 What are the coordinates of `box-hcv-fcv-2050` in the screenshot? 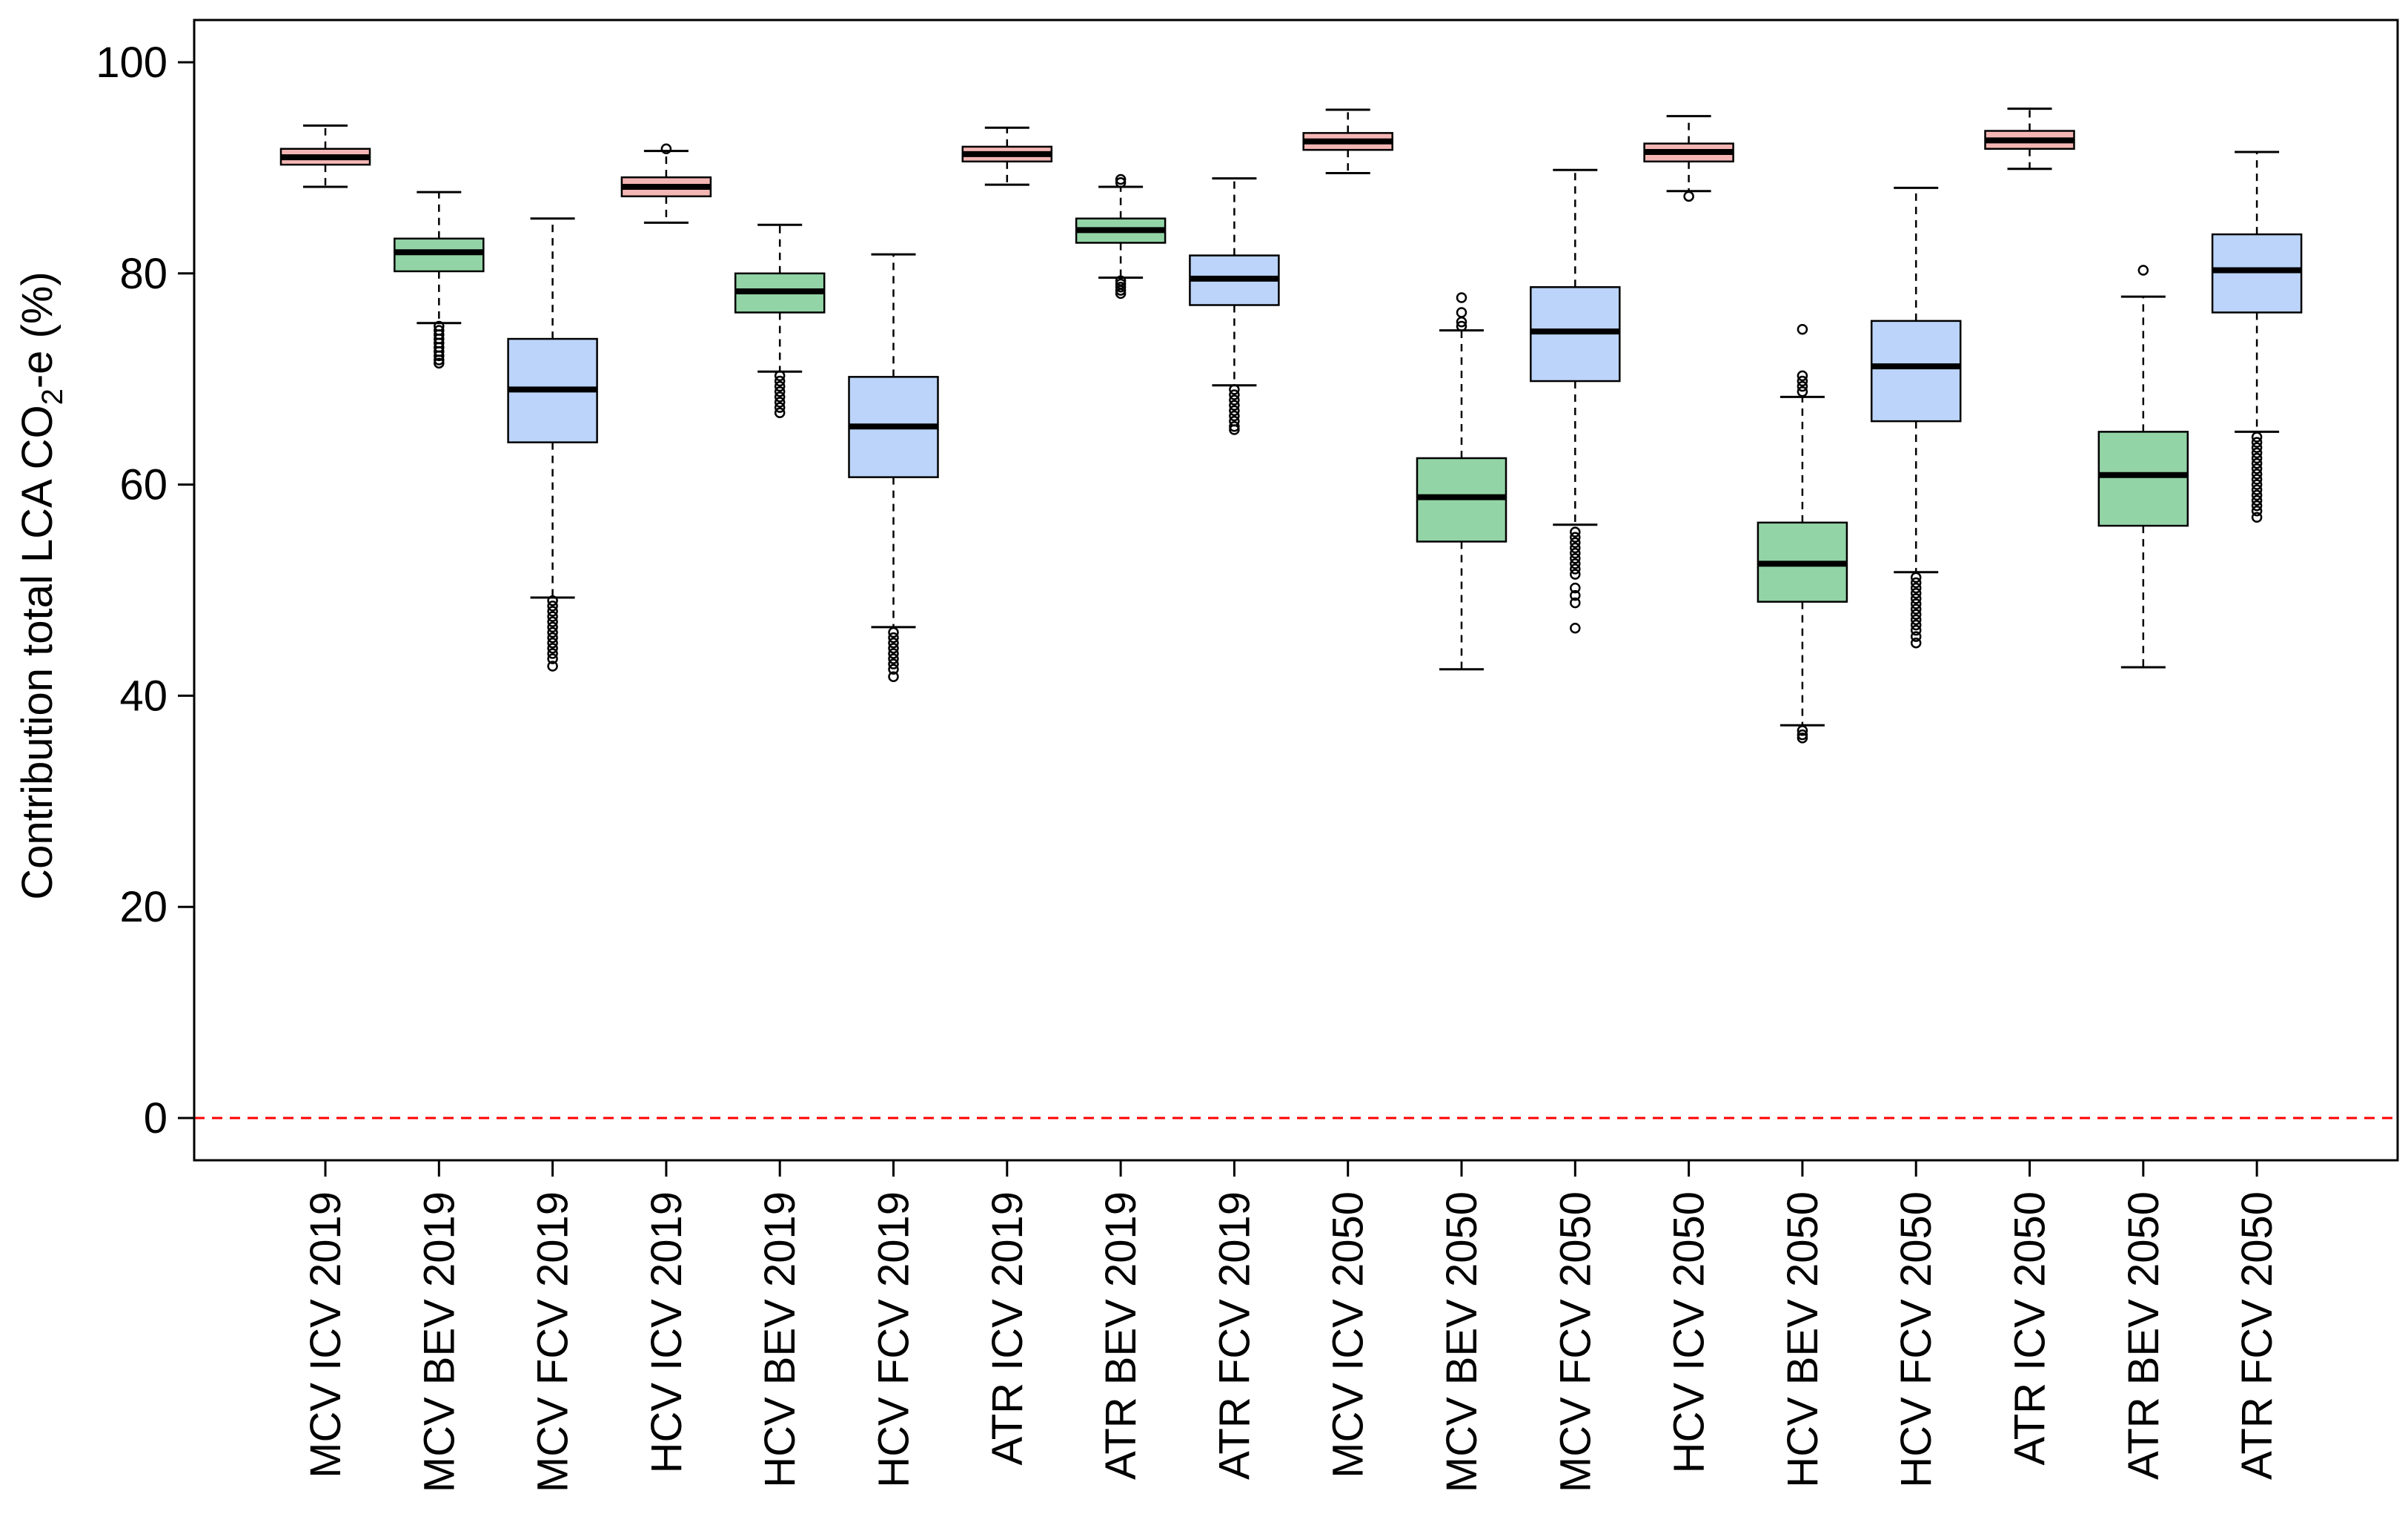 It's located at (1916, 417).